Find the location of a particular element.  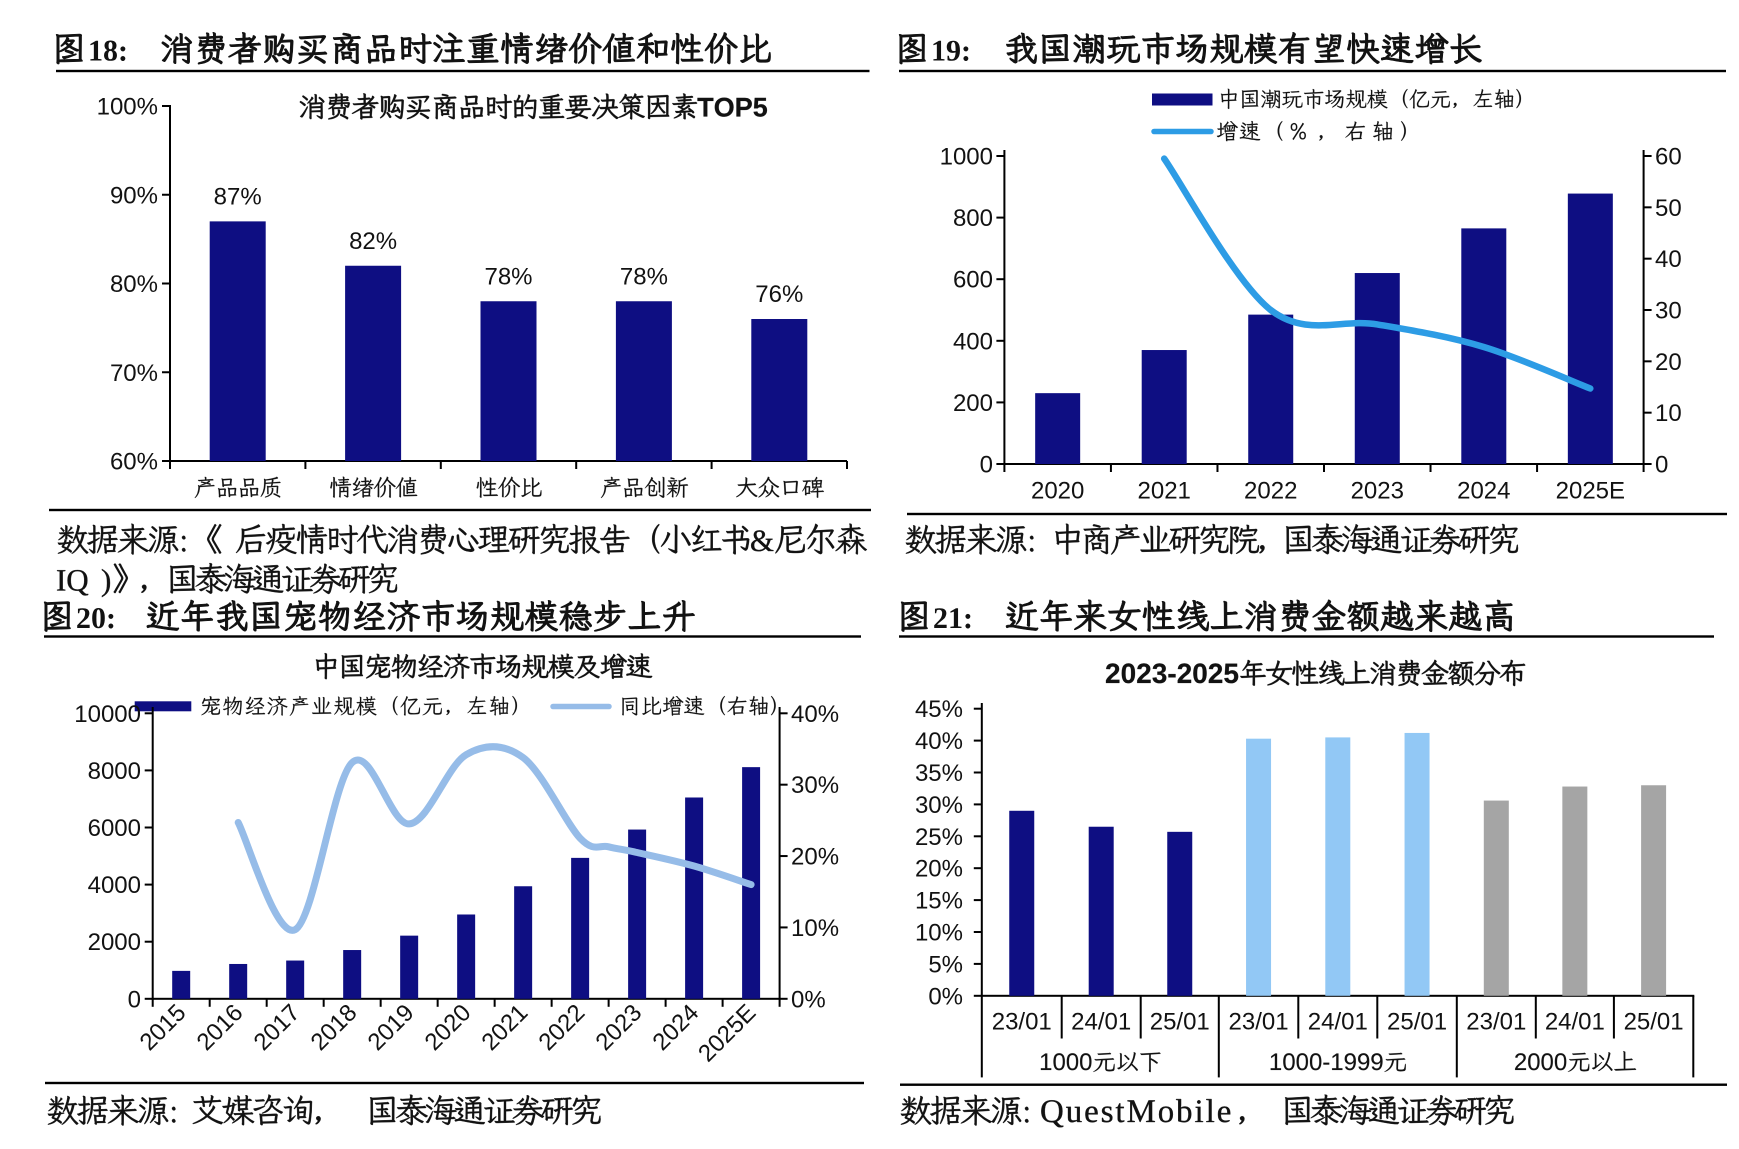

svg-text: 8000 is located at coordinates (114, 771).